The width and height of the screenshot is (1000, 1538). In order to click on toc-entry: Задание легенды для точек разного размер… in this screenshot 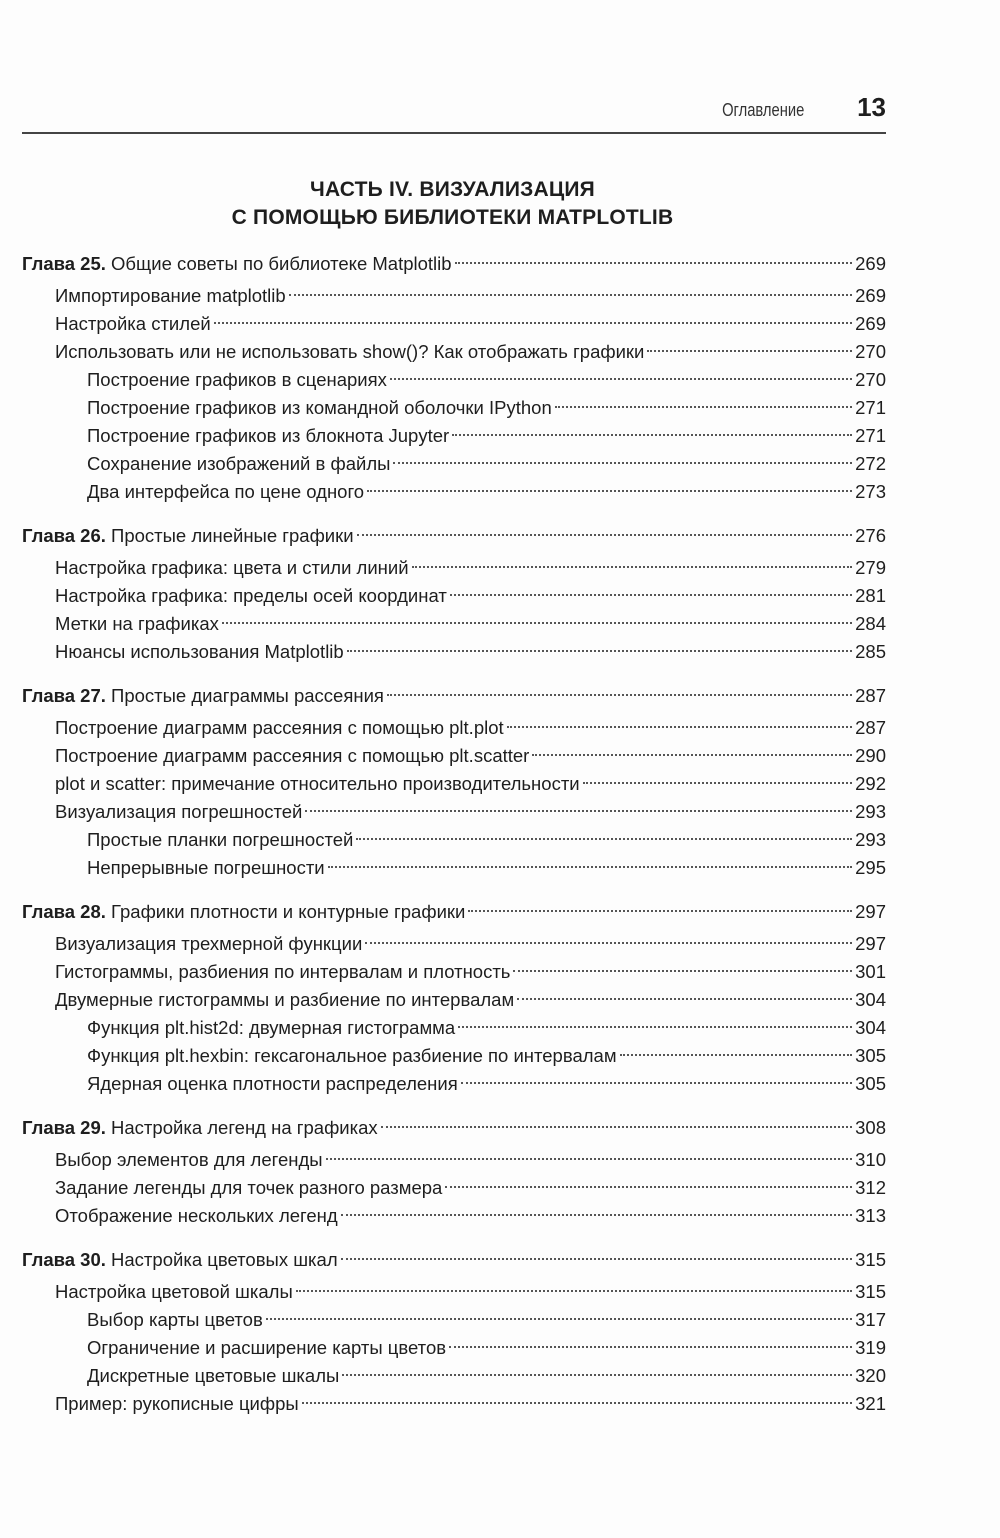, I will do `click(454, 1188)`.